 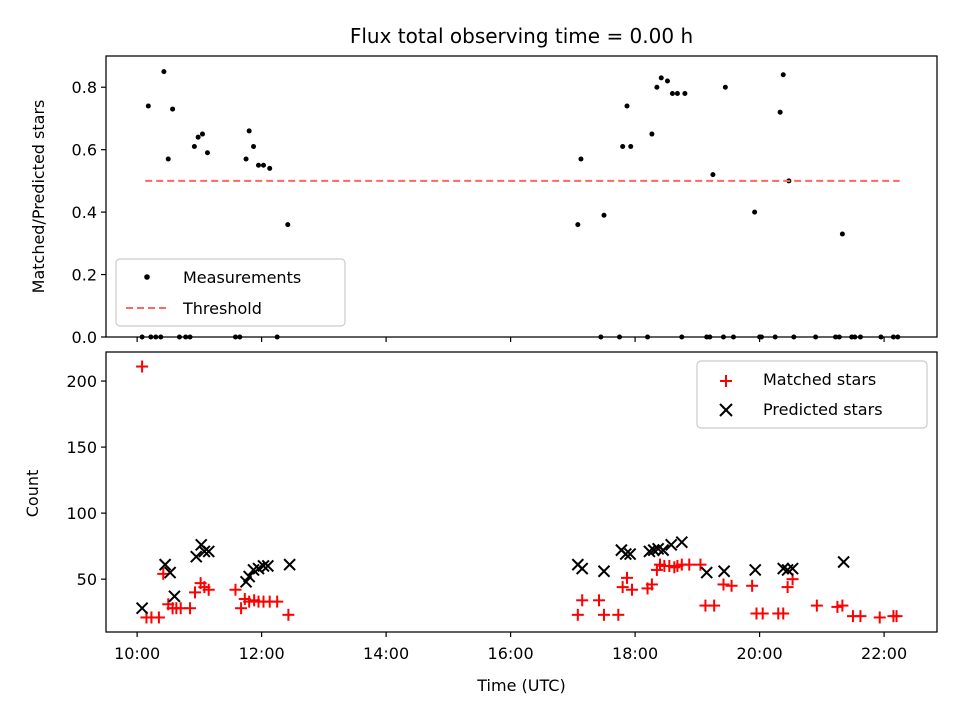 What do you see at coordinates (819, 379) in the screenshot?
I see `legend-matched-label: Matched stars` at bounding box center [819, 379].